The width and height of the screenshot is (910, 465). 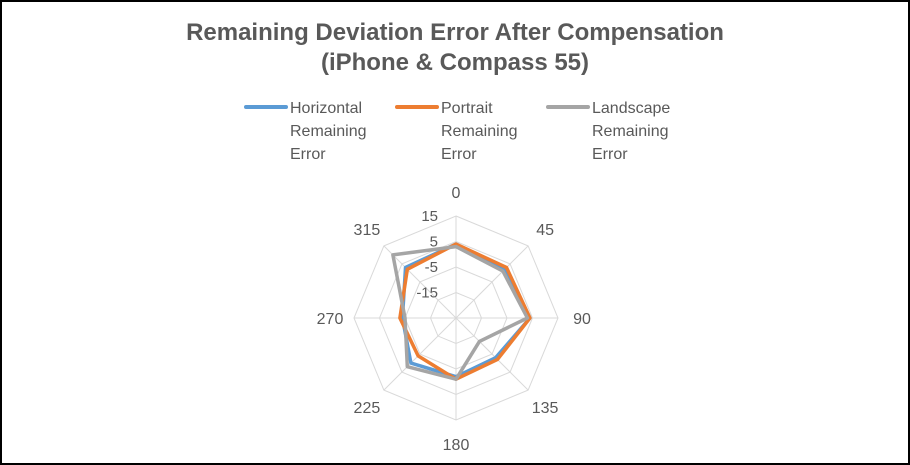 I want to click on legend-label: Horizontal, so click(x=326, y=108).